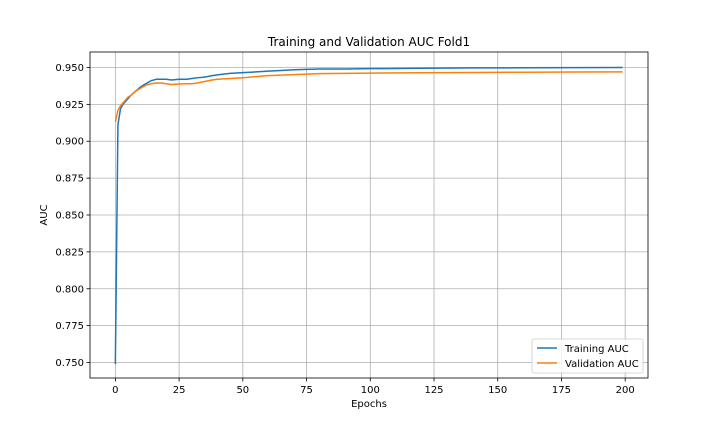 This screenshot has width=720, height=436. Describe the element at coordinates (69, 105) in the screenshot. I see `y-tick-label: 0.925` at that location.